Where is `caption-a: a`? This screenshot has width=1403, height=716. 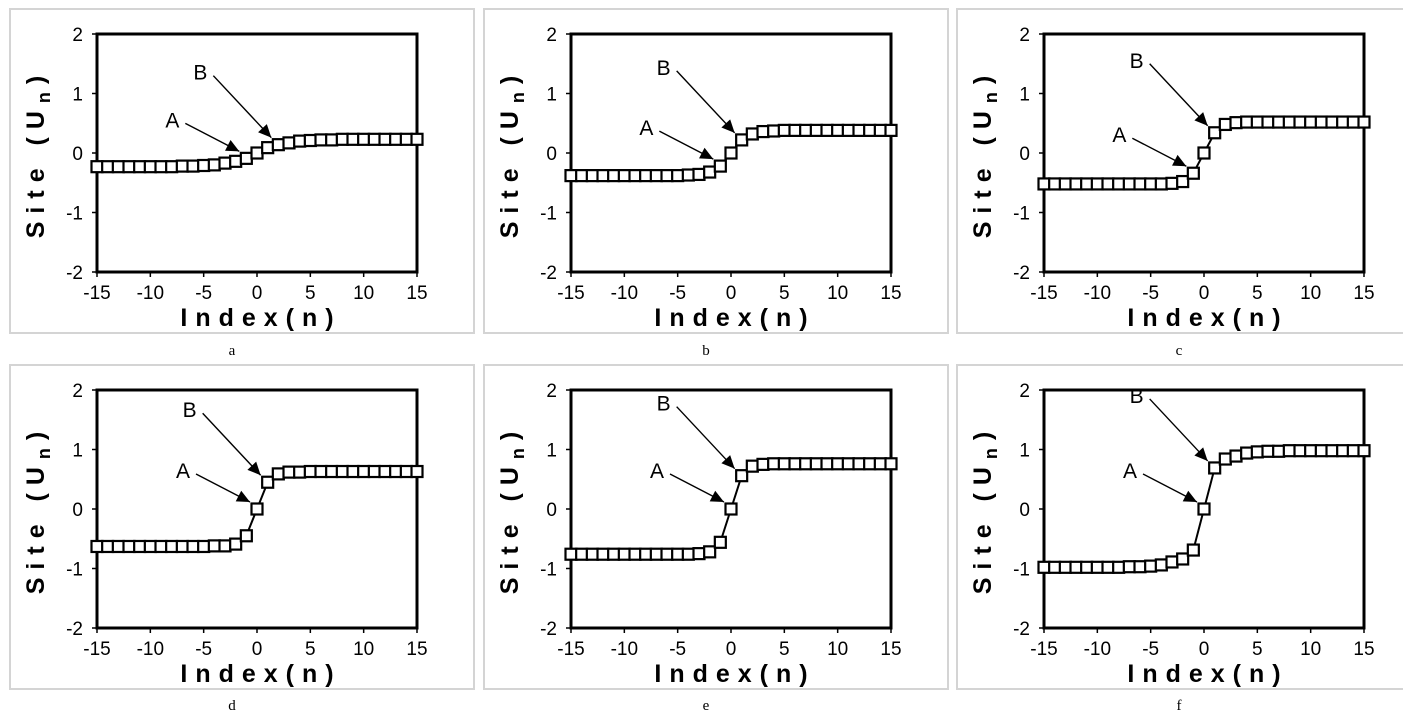 caption-a: a is located at coordinates (232, 351).